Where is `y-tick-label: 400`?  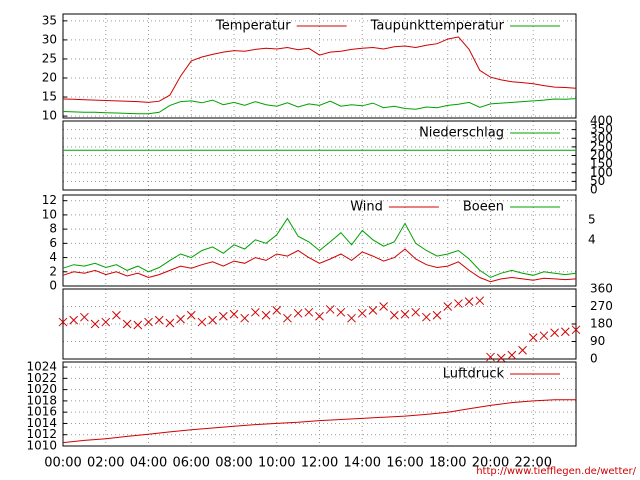
y-tick-label: 400 is located at coordinates (601, 121).